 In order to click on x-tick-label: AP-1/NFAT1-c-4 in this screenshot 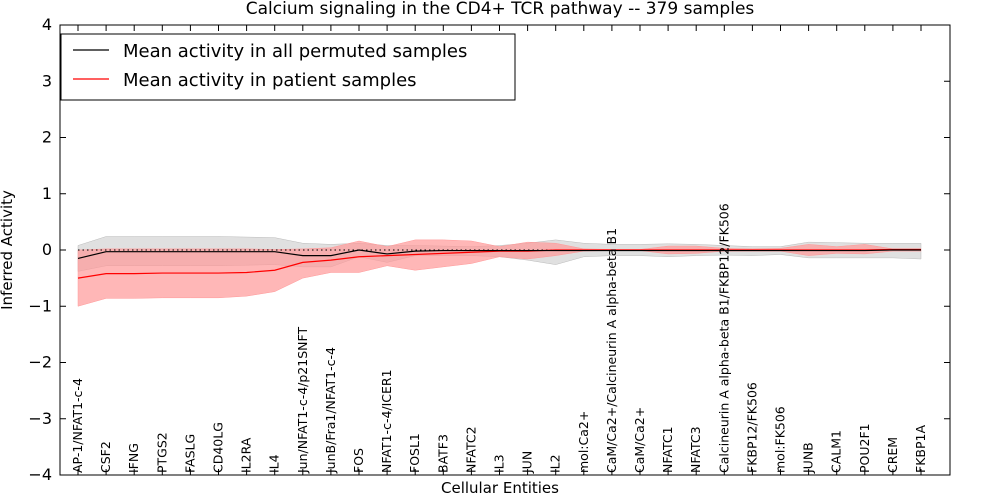, I will do `click(77, 425)`.